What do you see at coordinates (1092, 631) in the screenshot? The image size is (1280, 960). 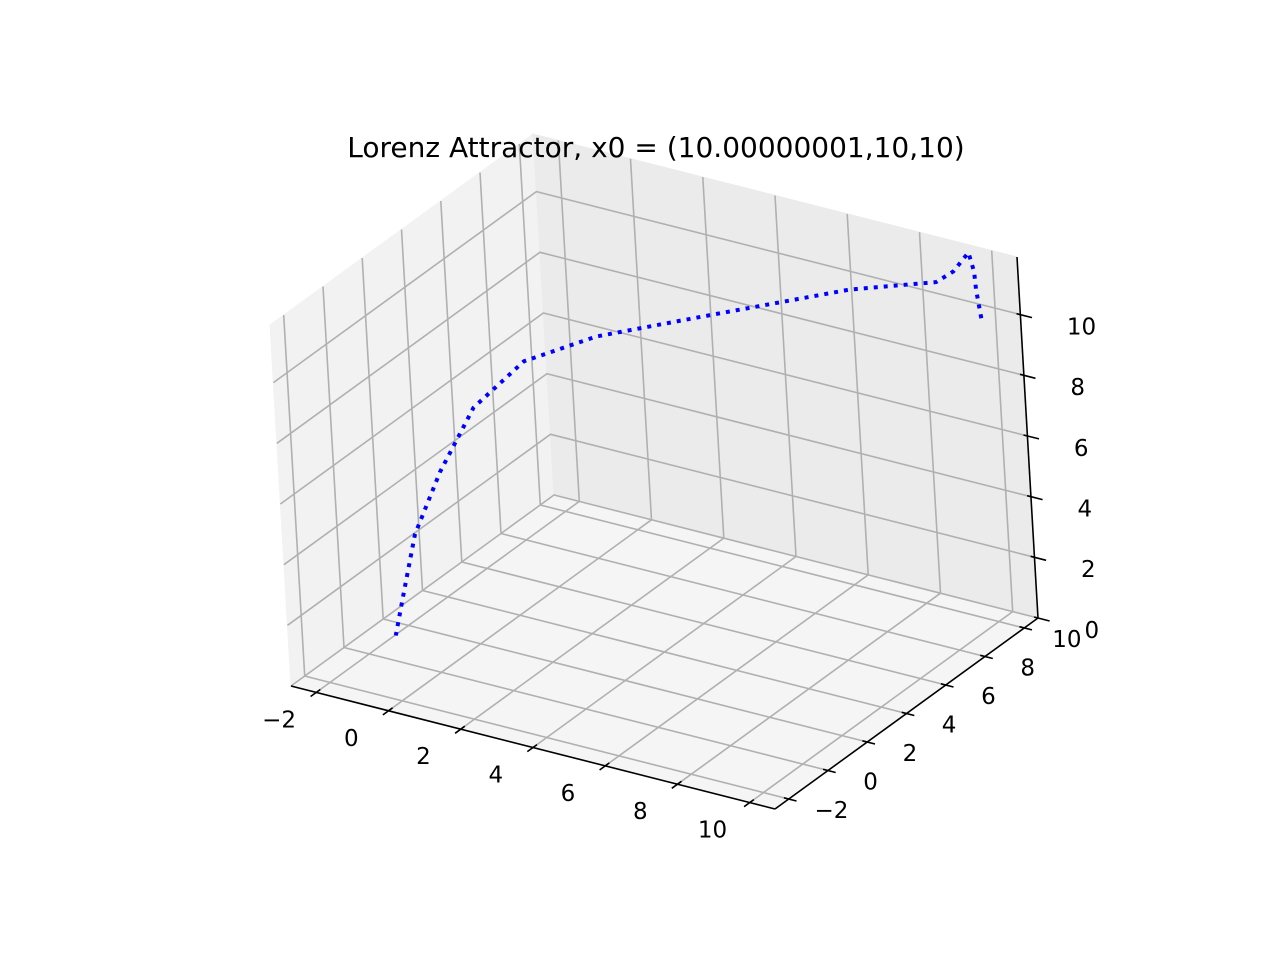 I see `z-tick-label: 0` at bounding box center [1092, 631].